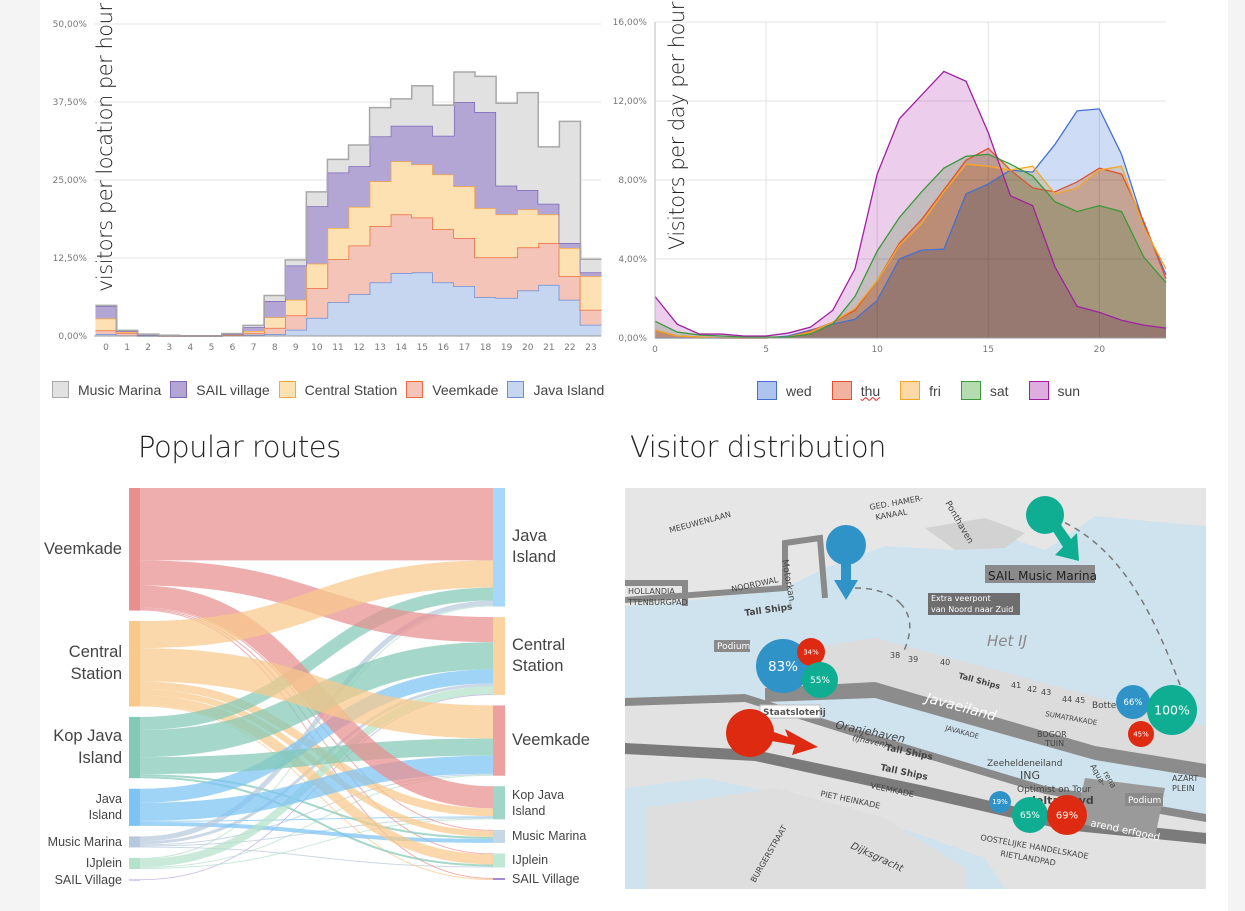 This screenshot has height=911, width=1245. I want to click on legend-item: fri, so click(920, 390).